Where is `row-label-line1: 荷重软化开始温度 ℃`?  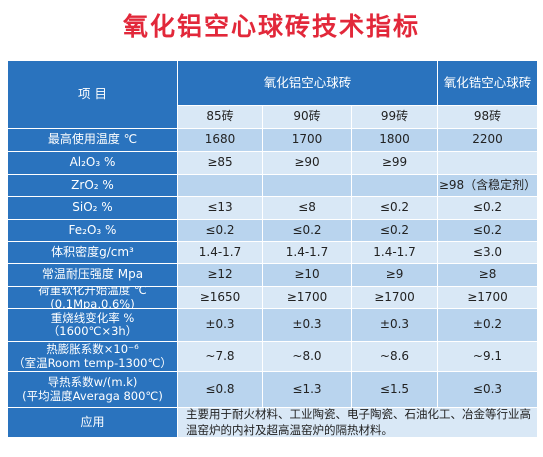 row-label-line1: 荷重软化开始温度 ℃ is located at coordinates (92, 292).